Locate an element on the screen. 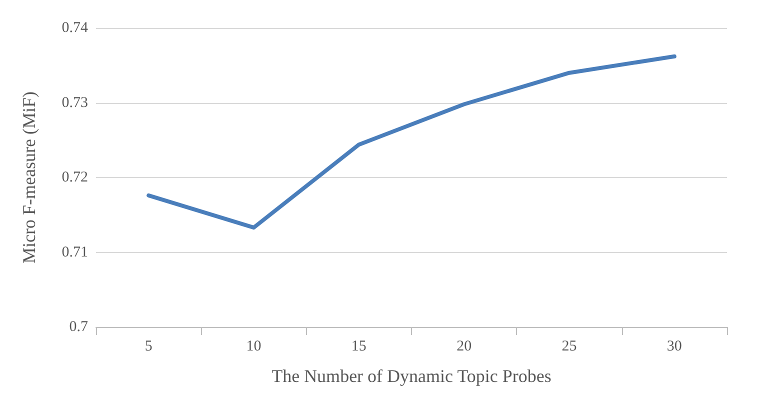 The width and height of the screenshot is (759, 400). x-tick-label: 15 is located at coordinates (358, 346).